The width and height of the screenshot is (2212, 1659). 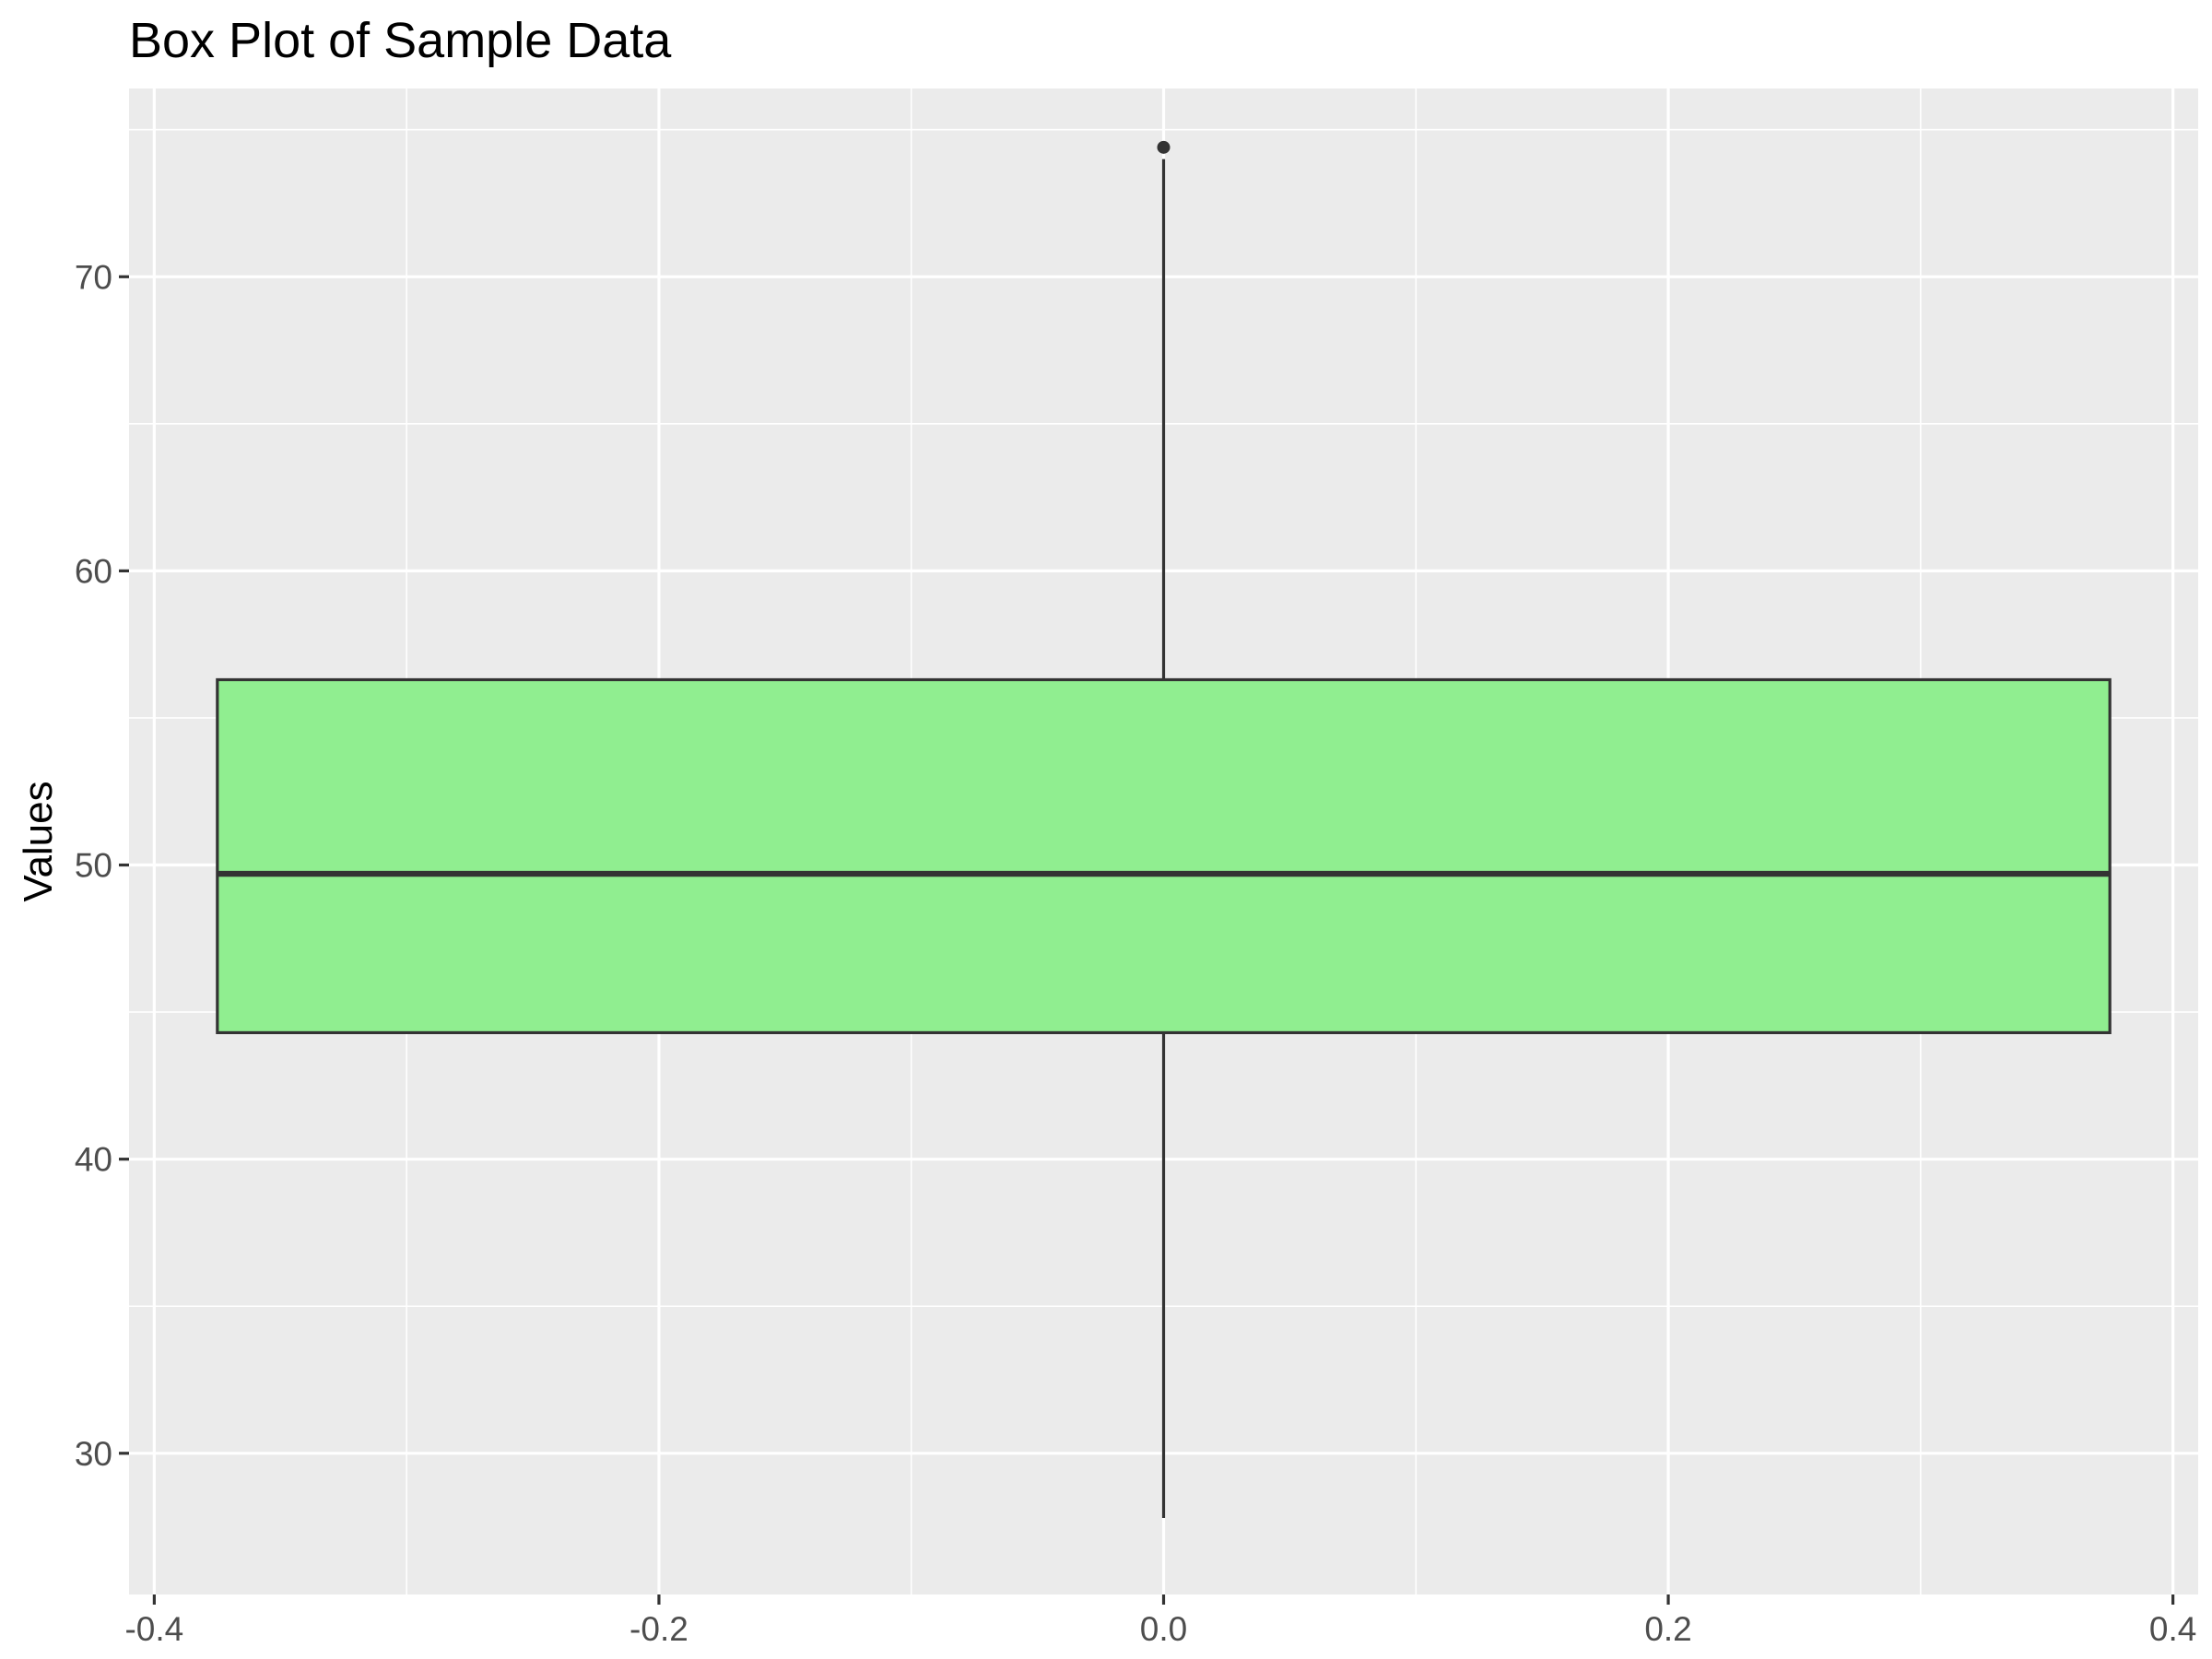 I want to click on outlier-point, so click(x=1164, y=147).